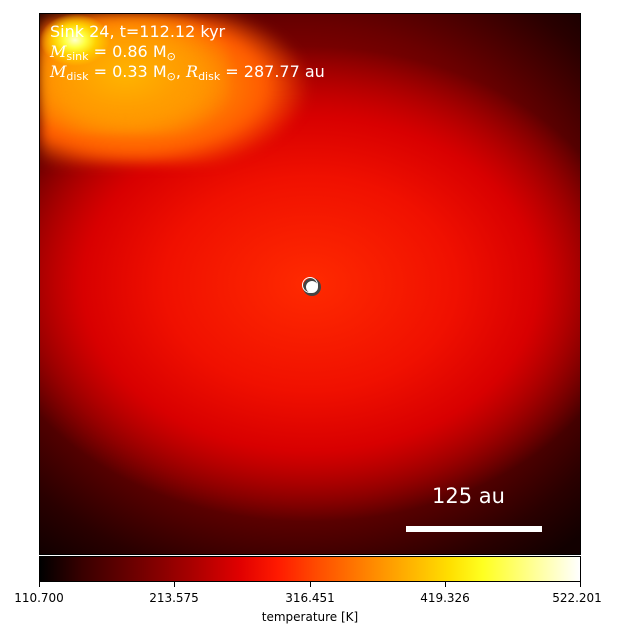  I want to click on sink-marker-icon, so click(311, 286).